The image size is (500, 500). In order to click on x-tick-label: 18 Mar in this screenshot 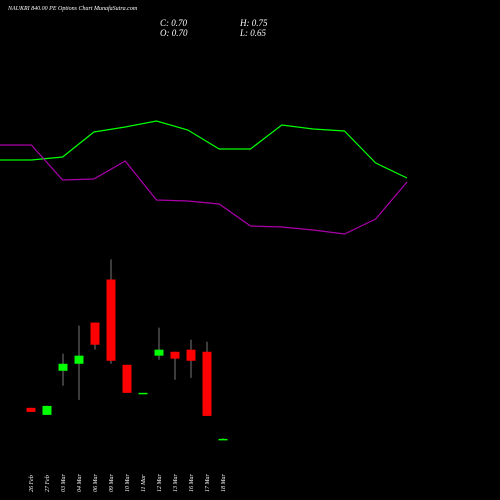, I will do `click(224, 483)`.